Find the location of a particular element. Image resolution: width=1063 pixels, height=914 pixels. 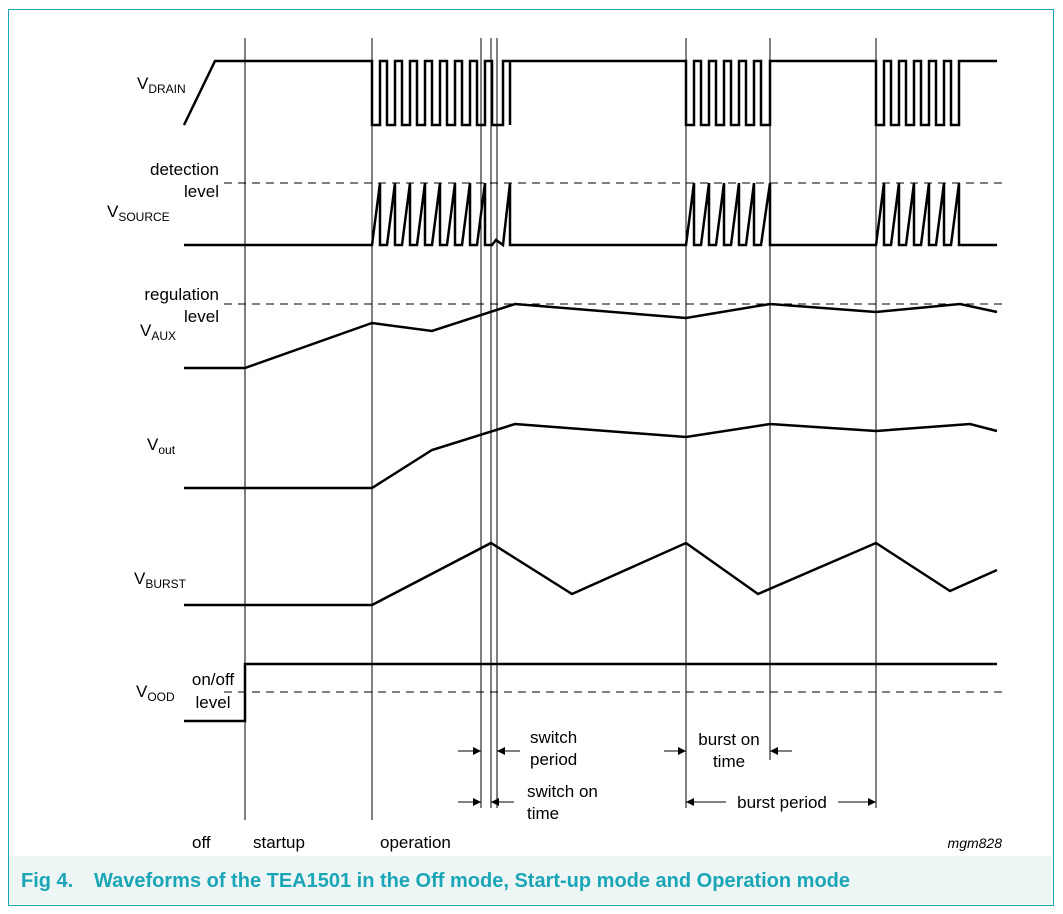

phase-operation-label: operation is located at coordinates (415, 842).